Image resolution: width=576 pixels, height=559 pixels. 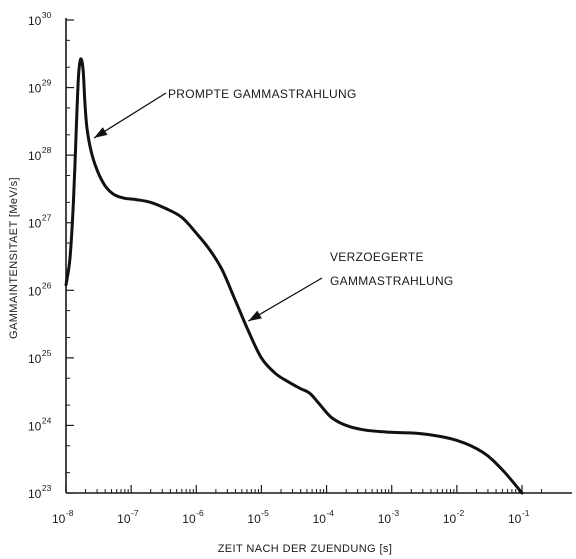 What do you see at coordinates (526, 513) in the screenshot?
I see `x-tick-exponent: -1` at bounding box center [526, 513].